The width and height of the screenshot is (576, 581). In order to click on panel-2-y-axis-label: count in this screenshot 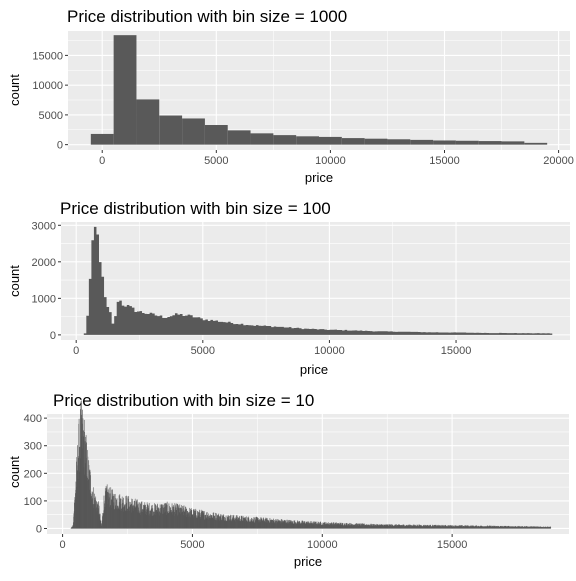, I will do `click(14, 281)`.